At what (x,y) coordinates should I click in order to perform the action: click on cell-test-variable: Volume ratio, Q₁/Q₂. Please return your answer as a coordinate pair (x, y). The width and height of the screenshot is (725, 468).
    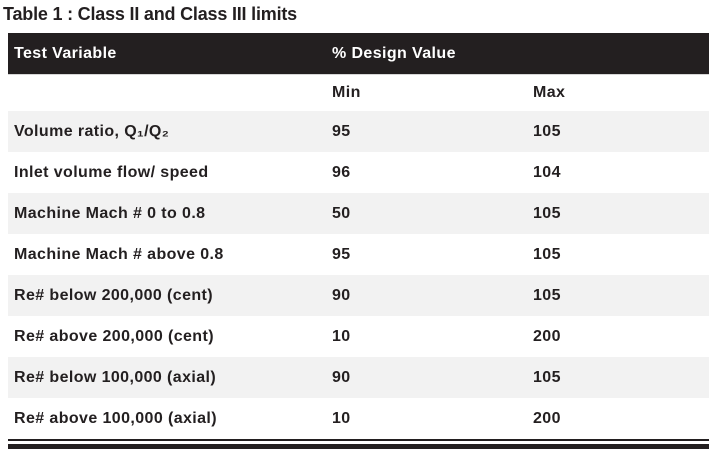
    Looking at the image, I should click on (92, 131).